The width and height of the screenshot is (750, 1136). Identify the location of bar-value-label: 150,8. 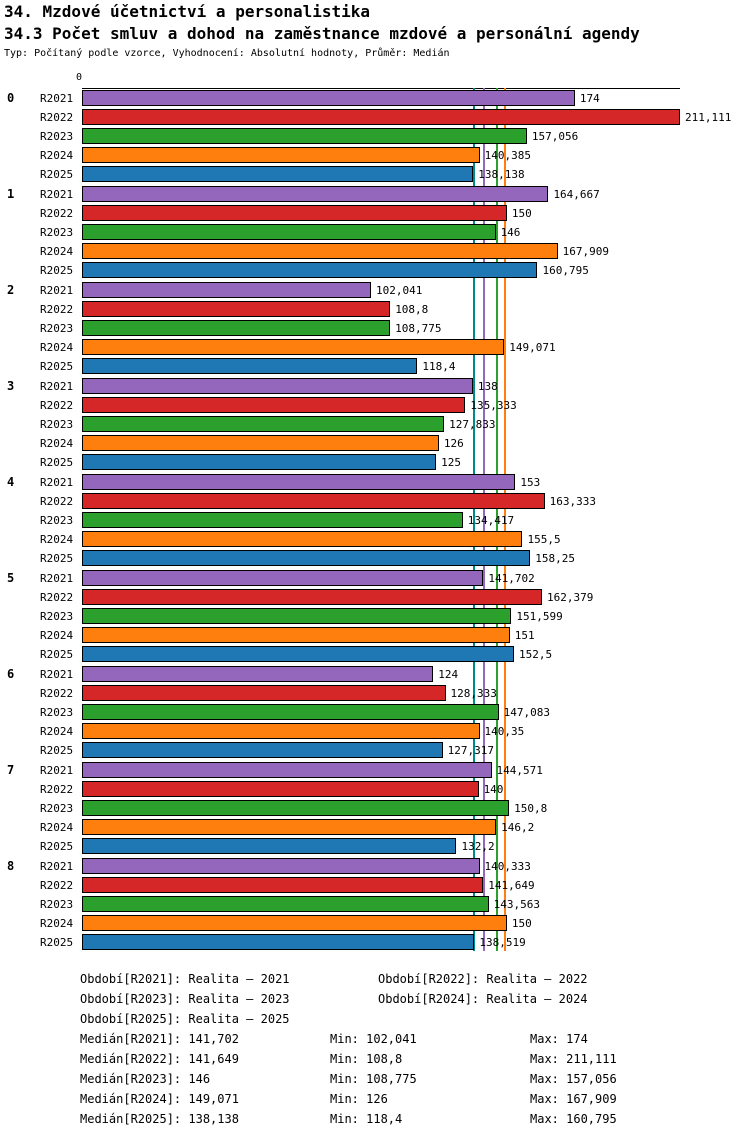
(531, 808).